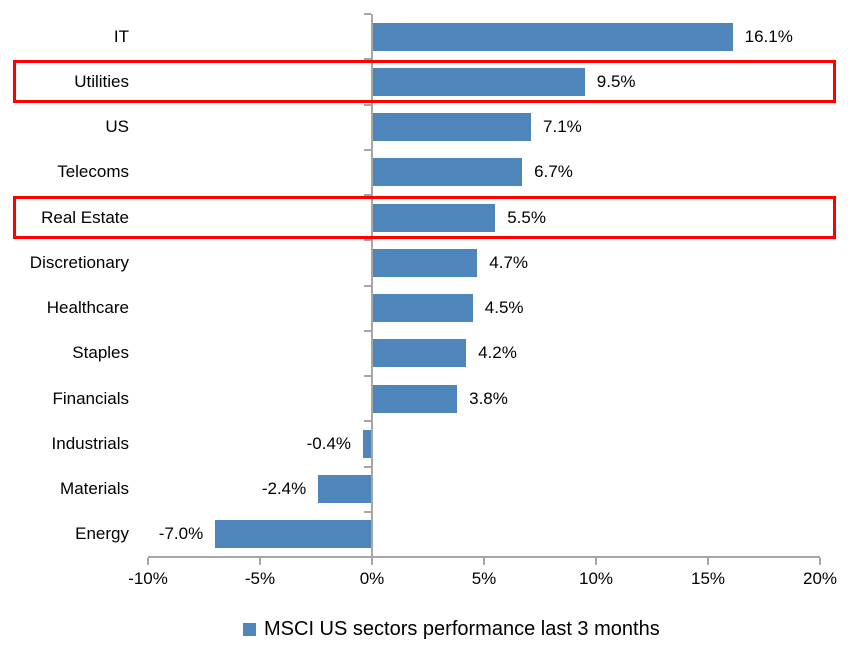 This screenshot has width=852, height=651. I want to click on x-axis-tick-label: -10%, so click(148, 578).